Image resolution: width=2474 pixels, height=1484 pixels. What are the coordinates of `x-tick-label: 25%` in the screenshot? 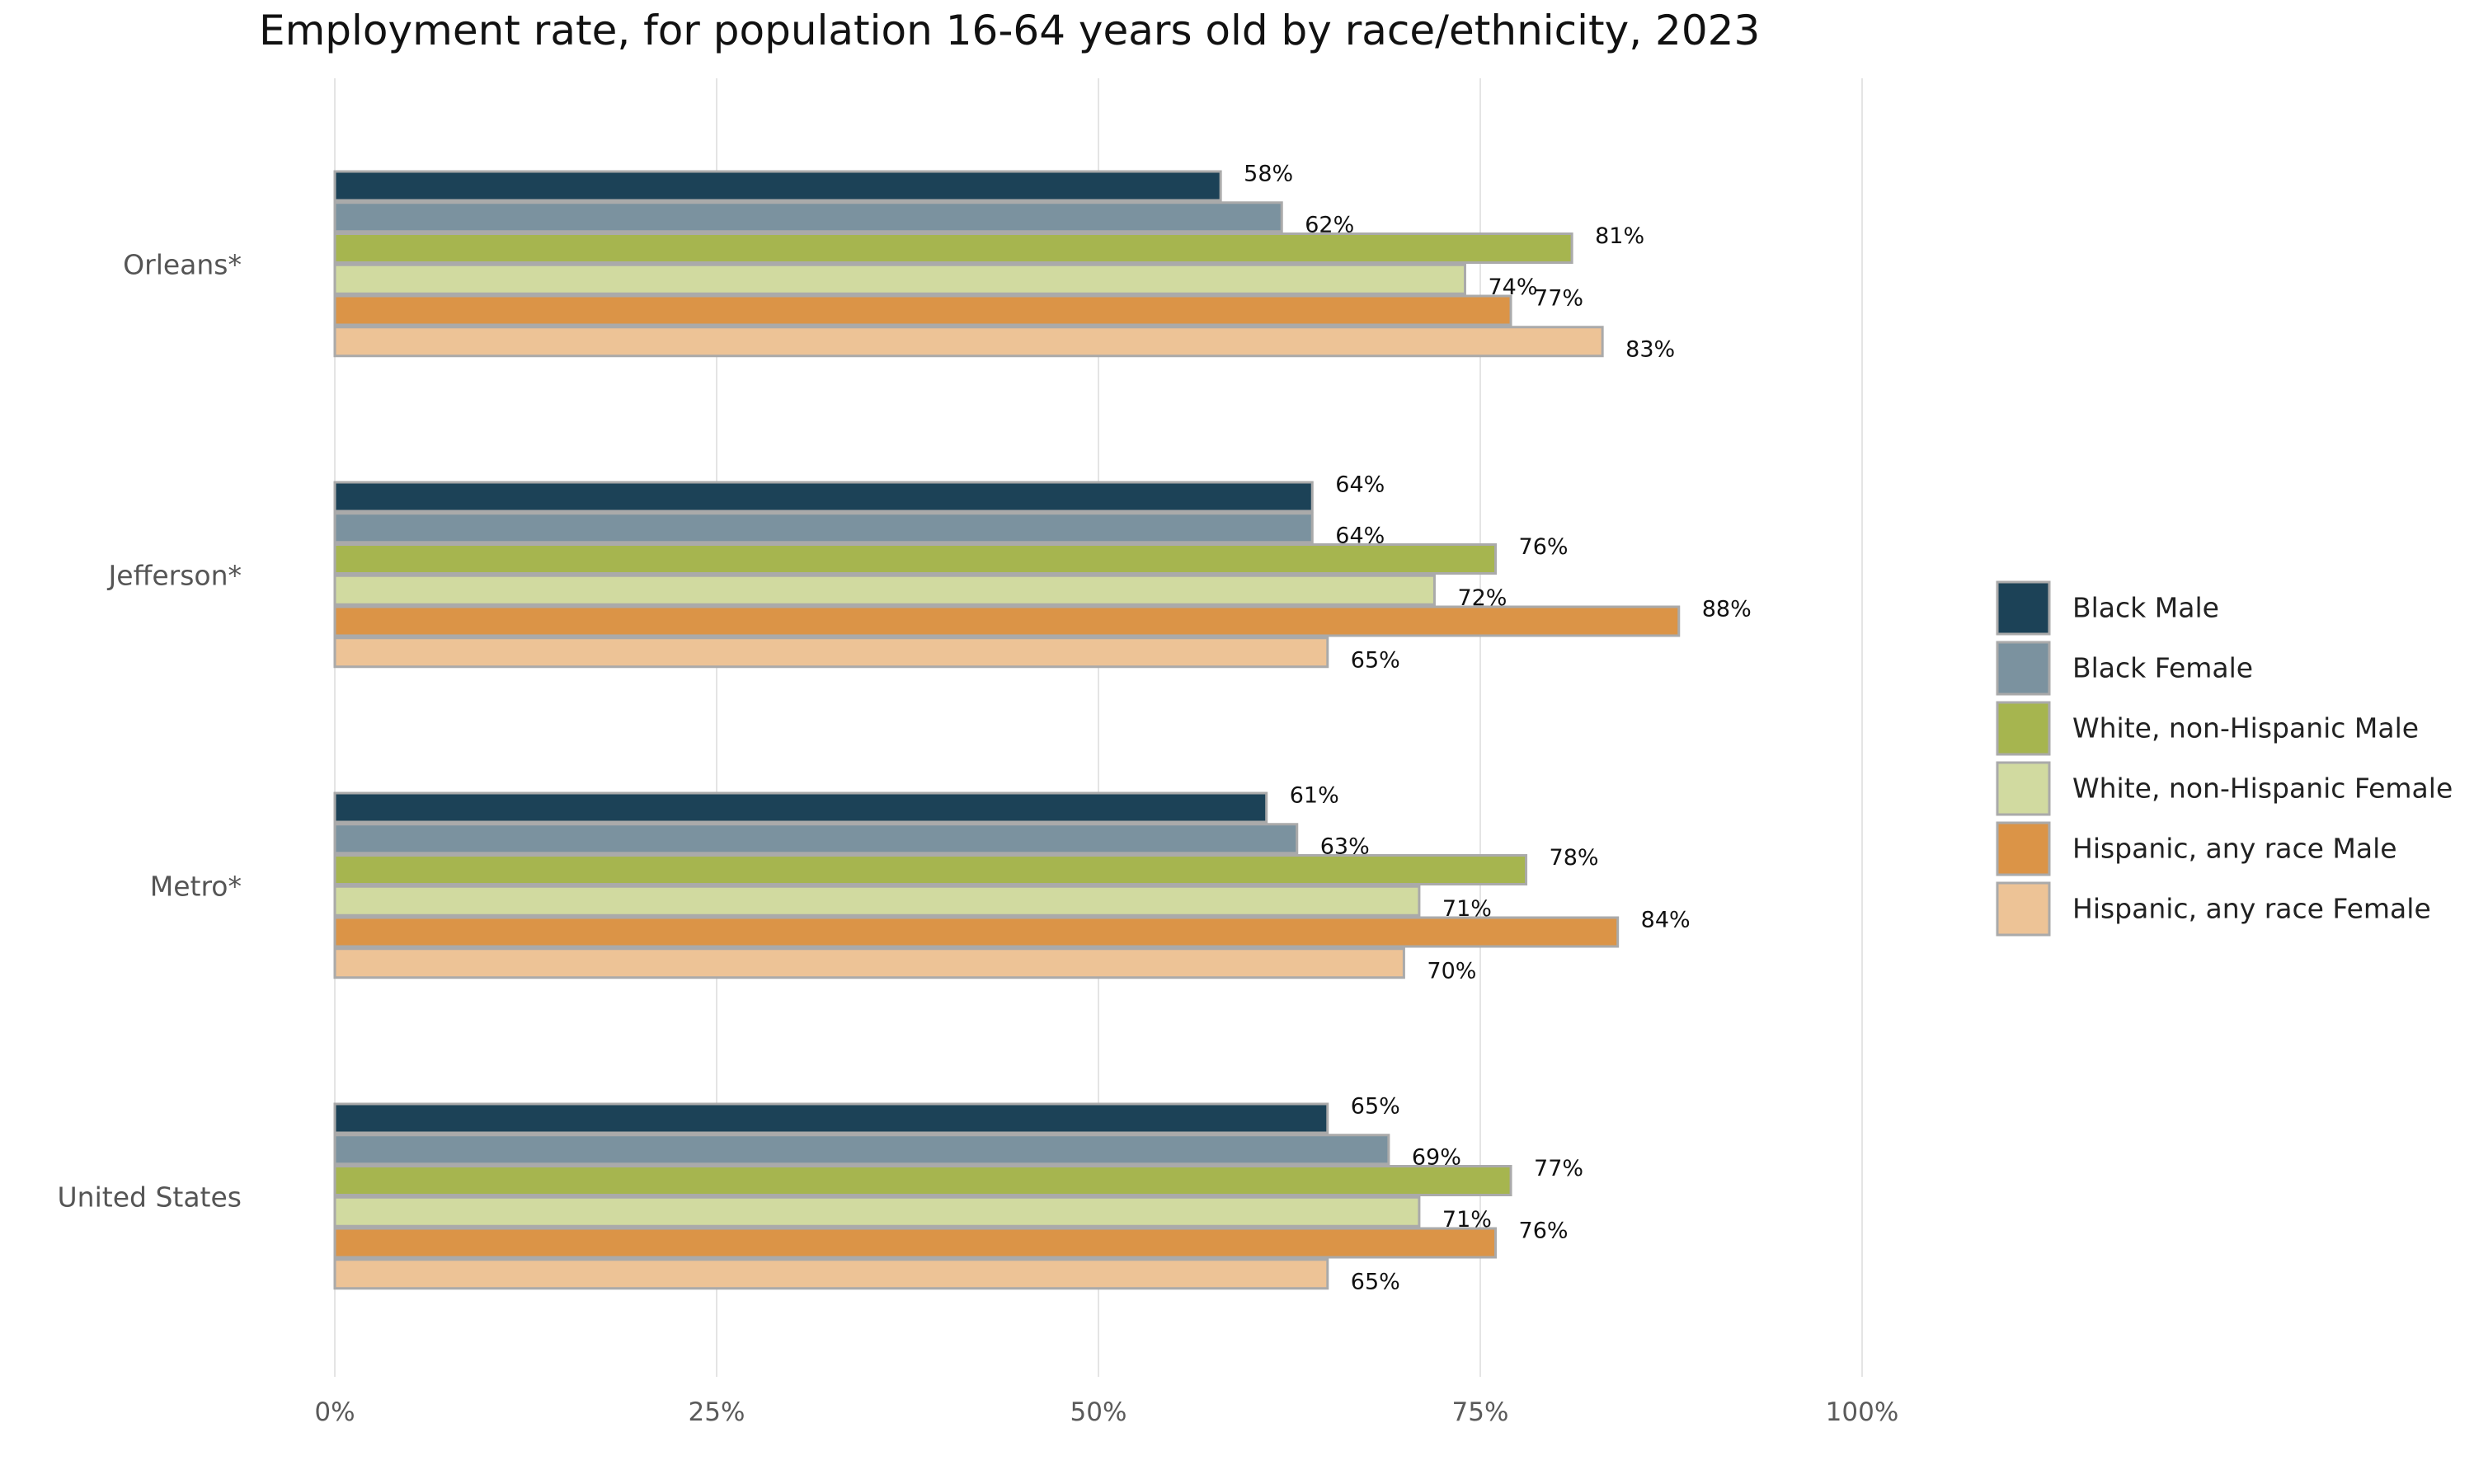 It's located at (717, 1412).